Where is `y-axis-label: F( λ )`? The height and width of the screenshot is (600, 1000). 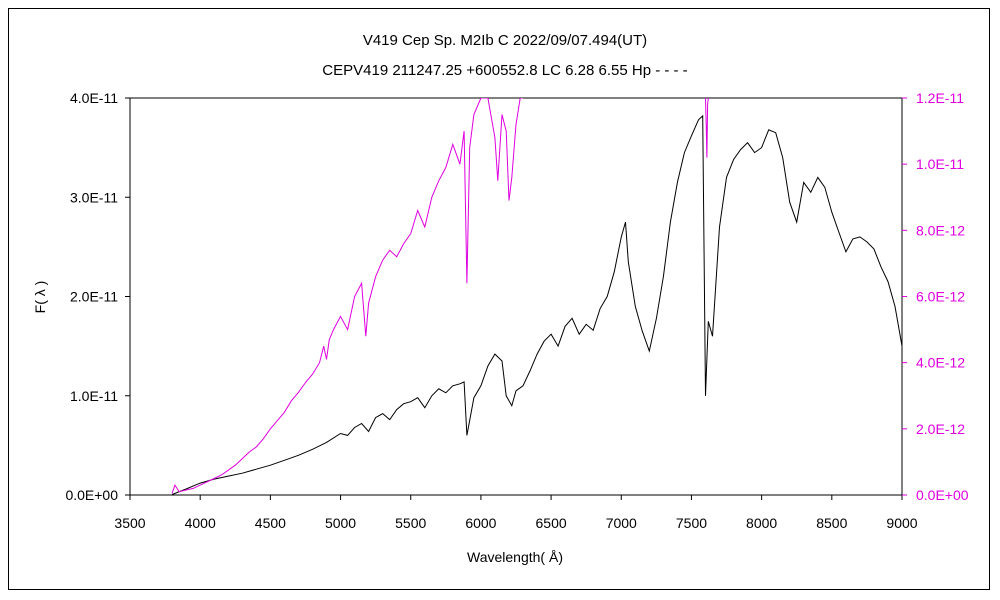 y-axis-label: F( λ ) is located at coordinates (40, 297).